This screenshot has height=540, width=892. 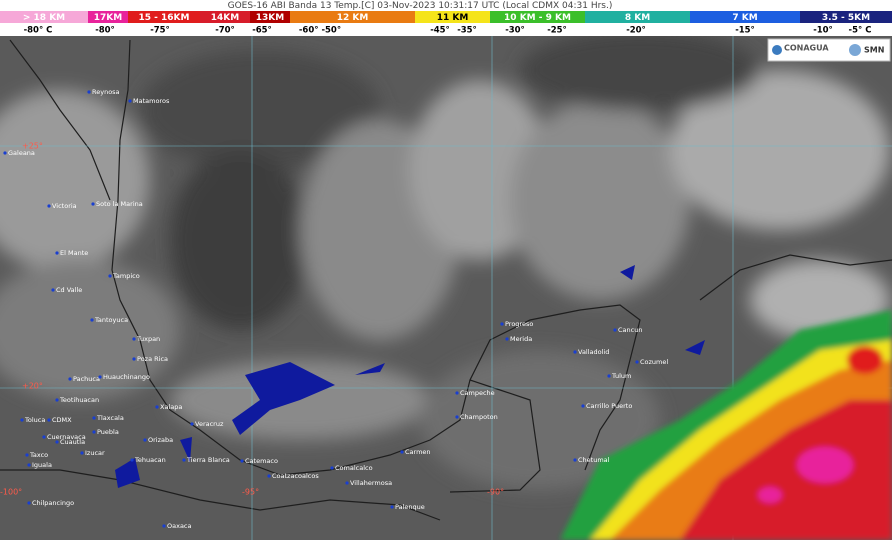 I want to click on city-label: Palenque, so click(x=410, y=507).